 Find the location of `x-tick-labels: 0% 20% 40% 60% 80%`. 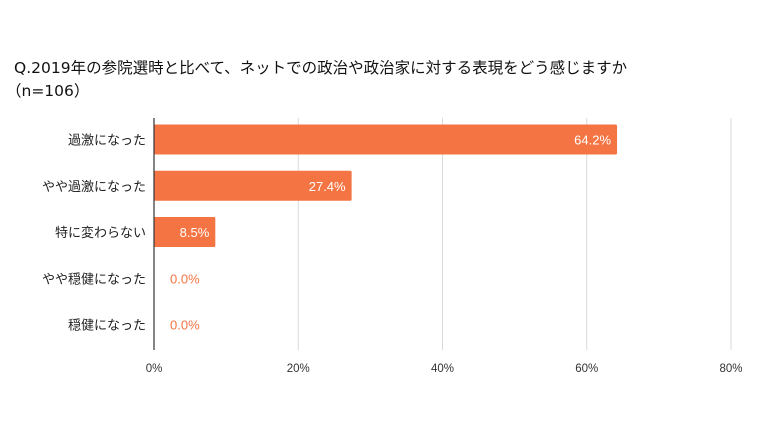

x-tick-labels: 0% 20% 40% 60% 80% is located at coordinates (444, 369).